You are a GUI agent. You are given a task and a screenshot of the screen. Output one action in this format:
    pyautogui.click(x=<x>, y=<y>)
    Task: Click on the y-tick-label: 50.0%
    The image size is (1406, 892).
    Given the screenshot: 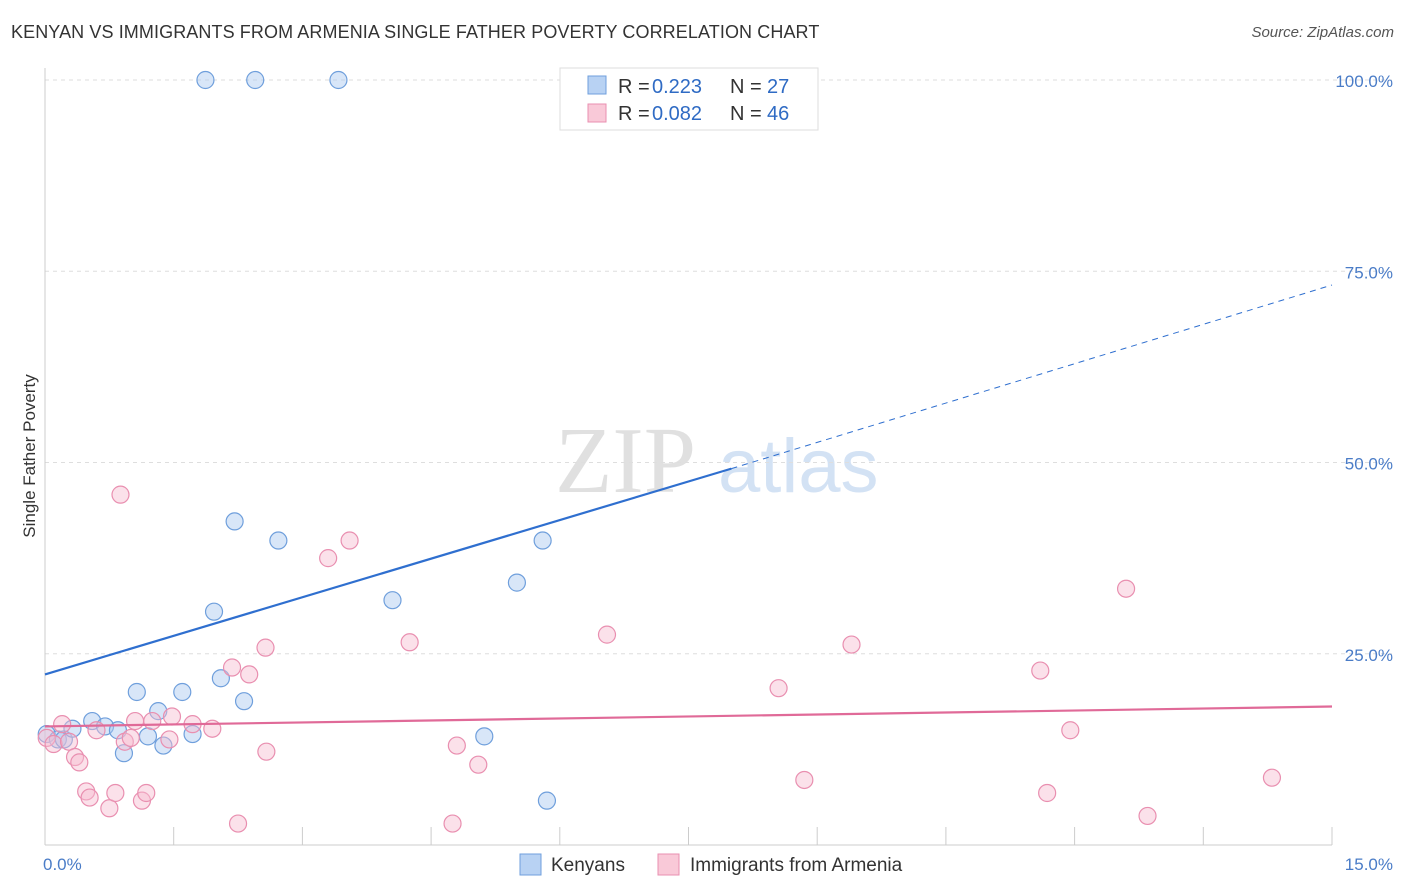 What is the action you would take?
    pyautogui.click(x=1369, y=464)
    